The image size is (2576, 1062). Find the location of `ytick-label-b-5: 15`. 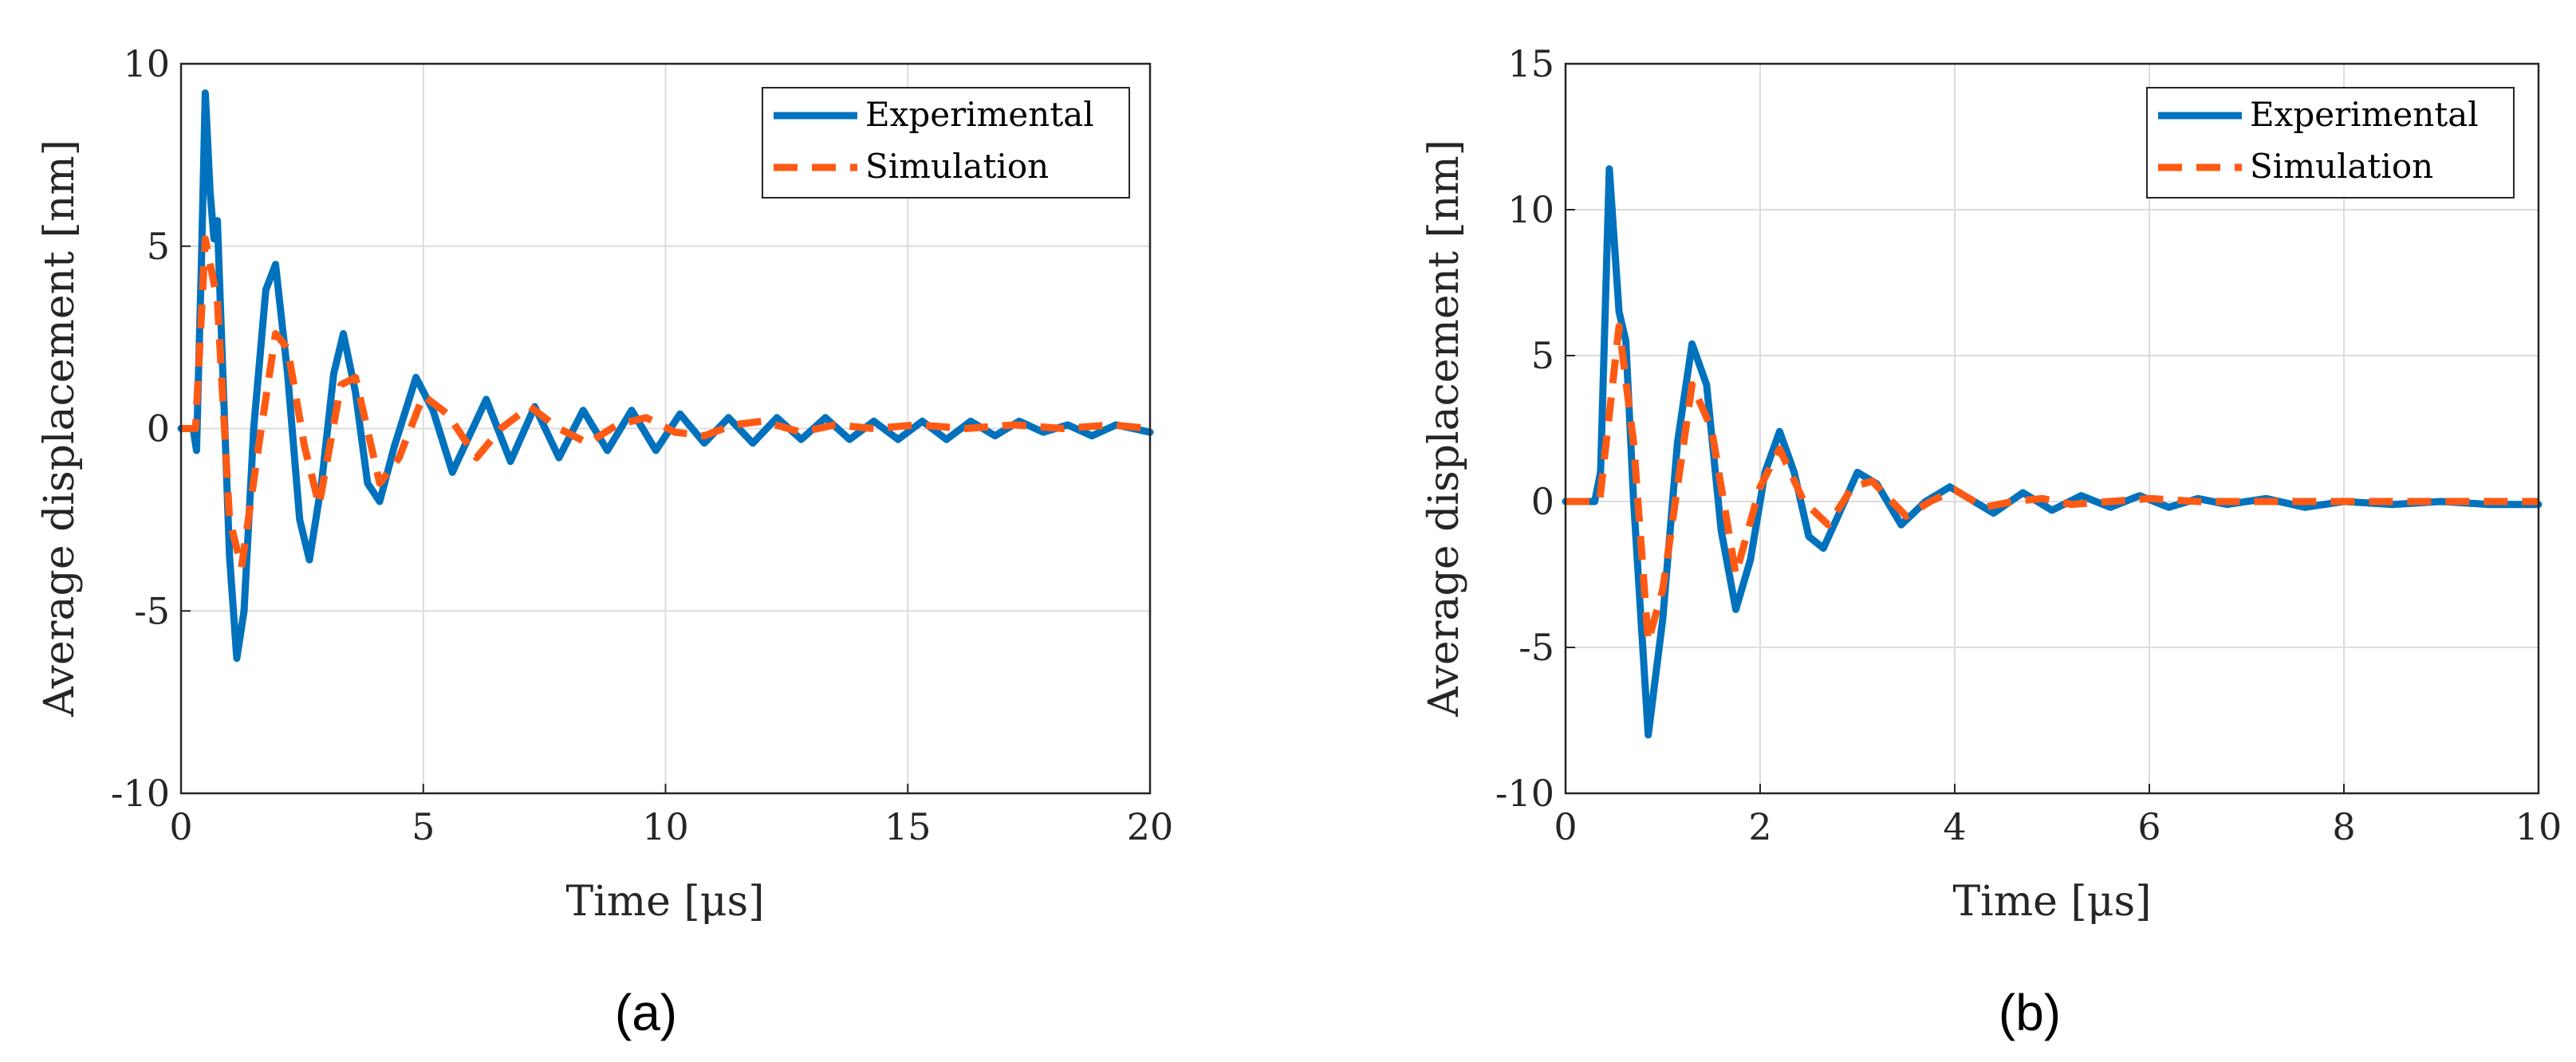

ytick-label-b-5: 15 is located at coordinates (1530, 63).